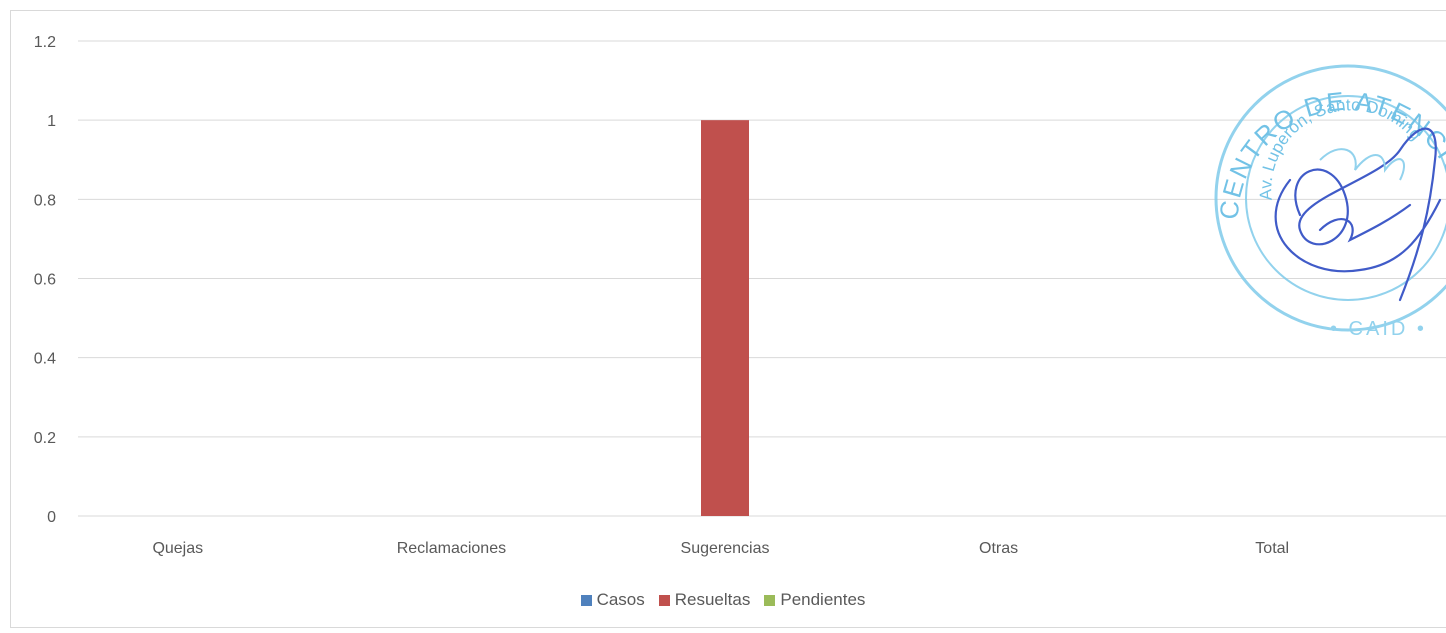 Image resolution: width=1446 pixels, height=633 pixels. Describe the element at coordinates (1378, 329) in the screenshot. I see `svg-text: • CAID •` at that location.